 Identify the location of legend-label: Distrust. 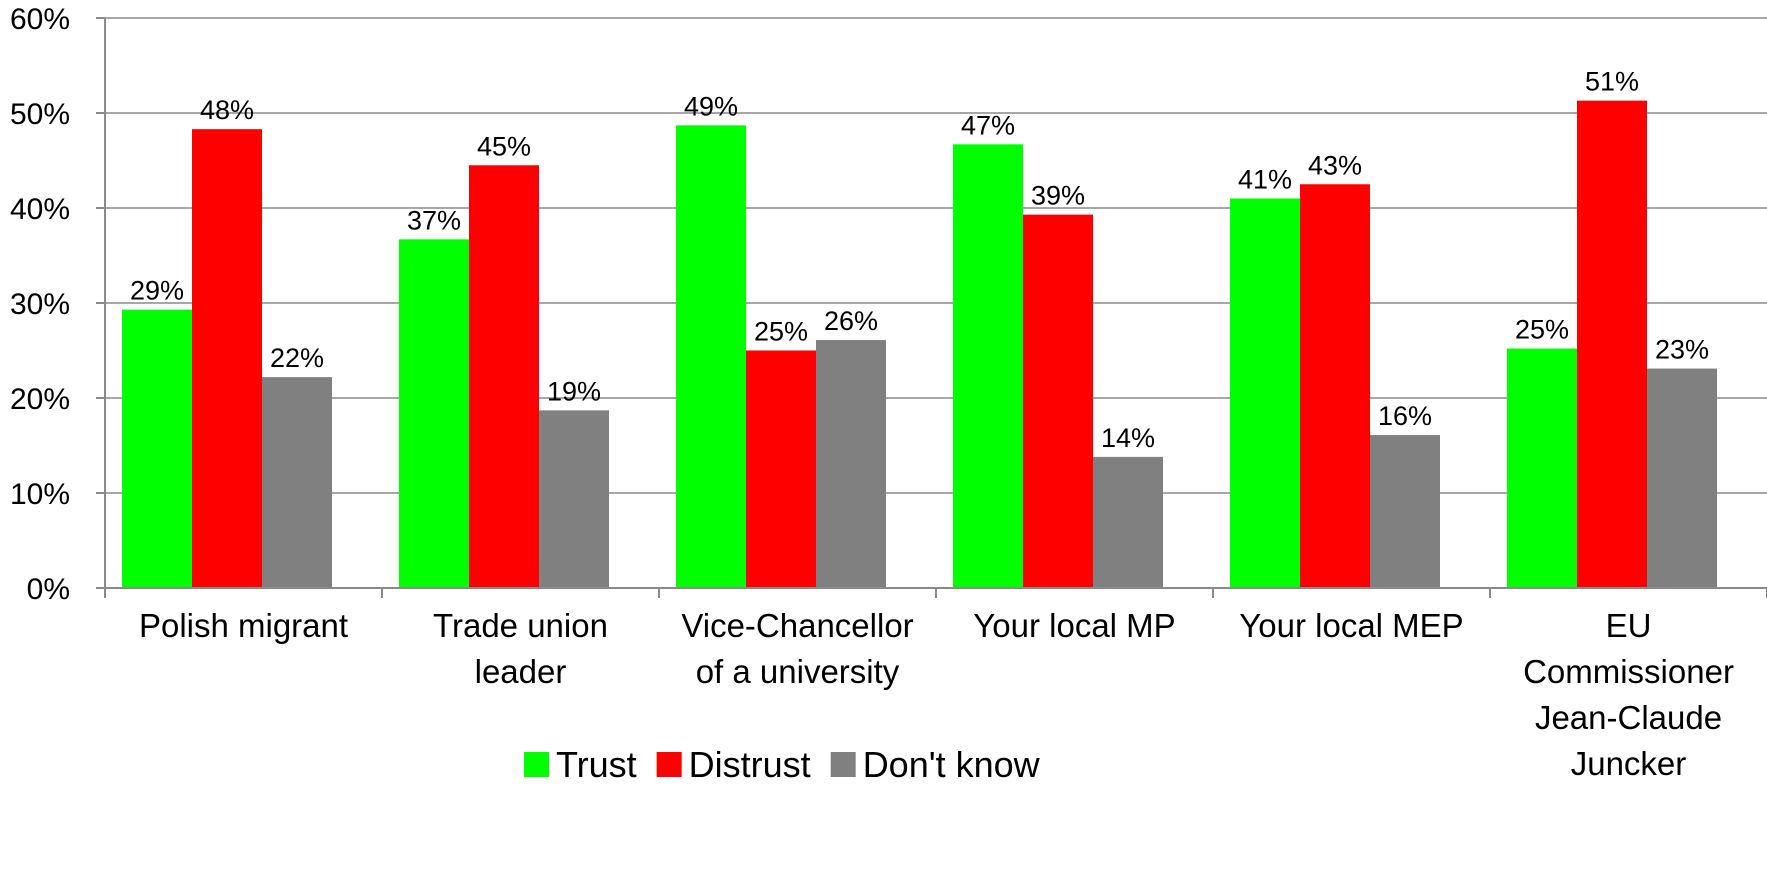
(750, 764).